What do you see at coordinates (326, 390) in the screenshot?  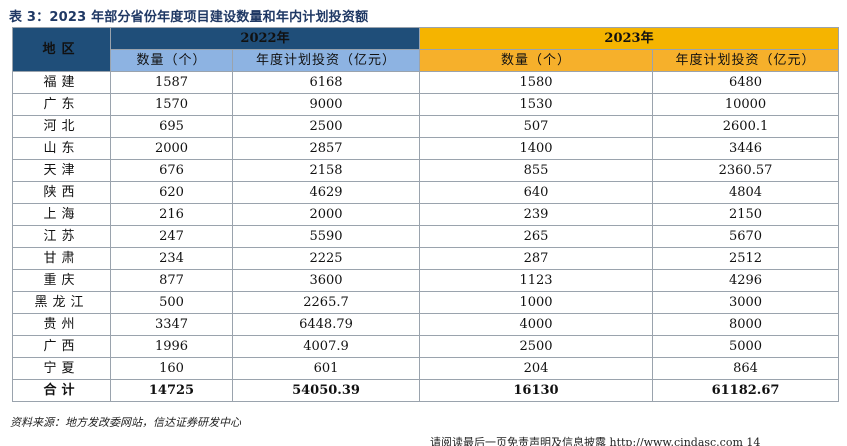 I see `total-cell-i22: 54050.39` at bounding box center [326, 390].